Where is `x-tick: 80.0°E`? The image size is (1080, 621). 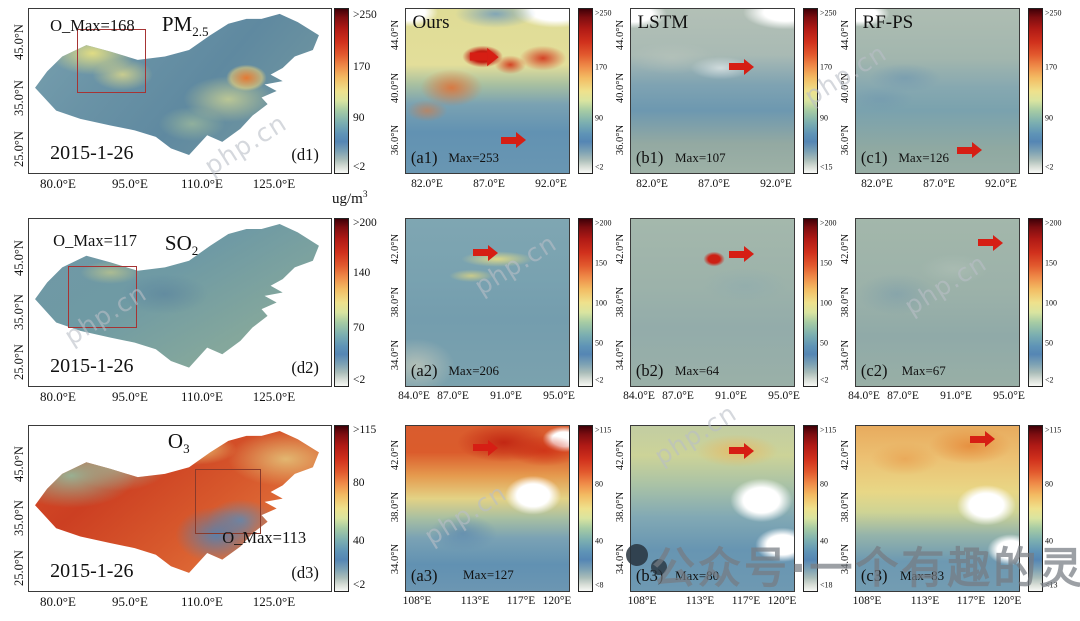 x-tick: 80.0°E is located at coordinates (58, 601).